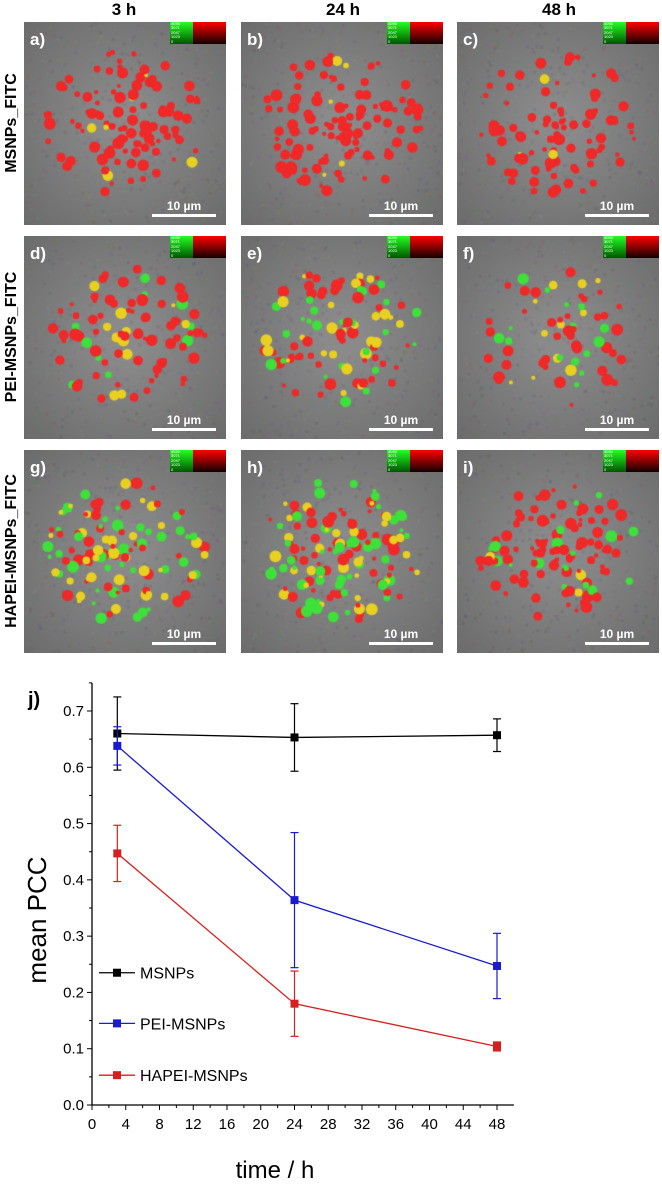  What do you see at coordinates (300, 954) in the screenshot?
I see `series-hapei-msnps: HAPEI-MSNPs` at bounding box center [300, 954].